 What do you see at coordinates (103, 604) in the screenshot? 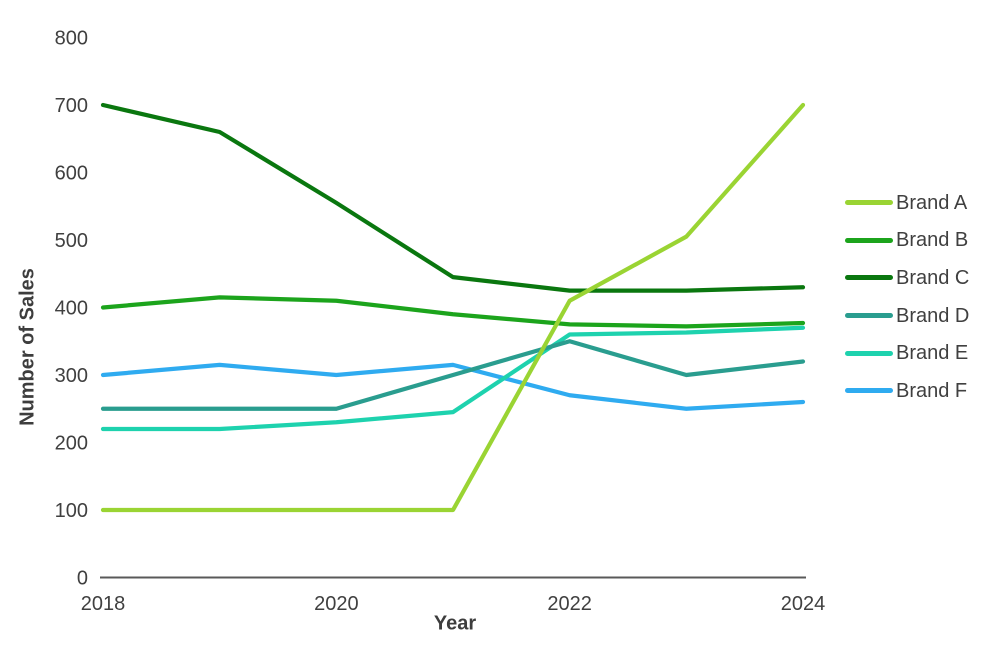
I see `x-tick-label-2018: 2018` at bounding box center [103, 604].